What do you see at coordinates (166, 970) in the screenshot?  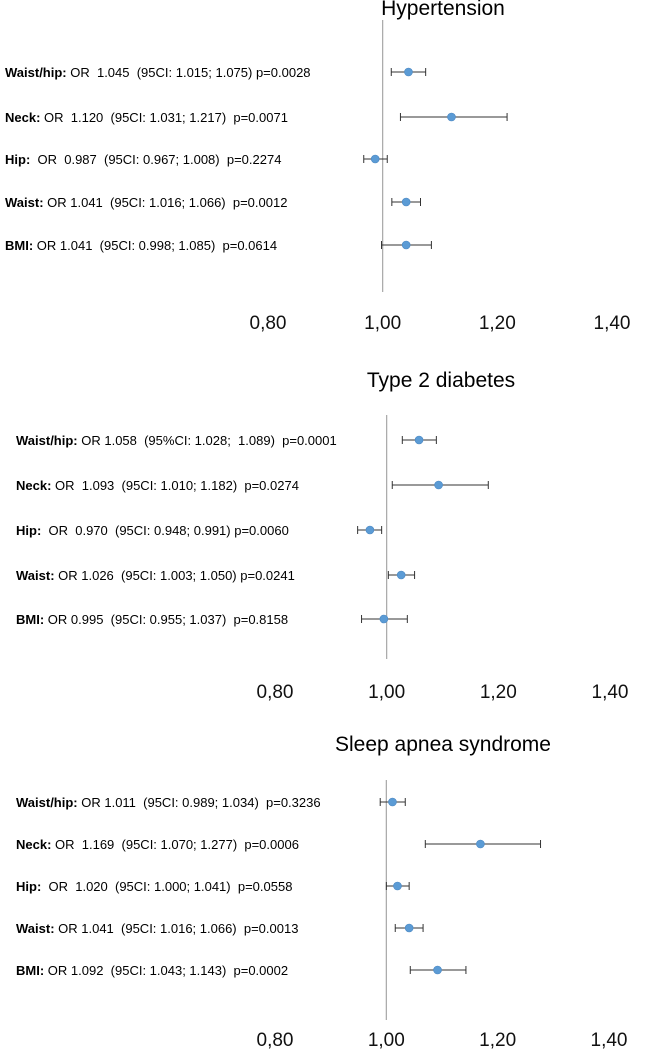 I see `panel-3-row-label-stats: OR 1.092 (95CI: 1.043; 1.143) p=0.0002` at bounding box center [166, 970].